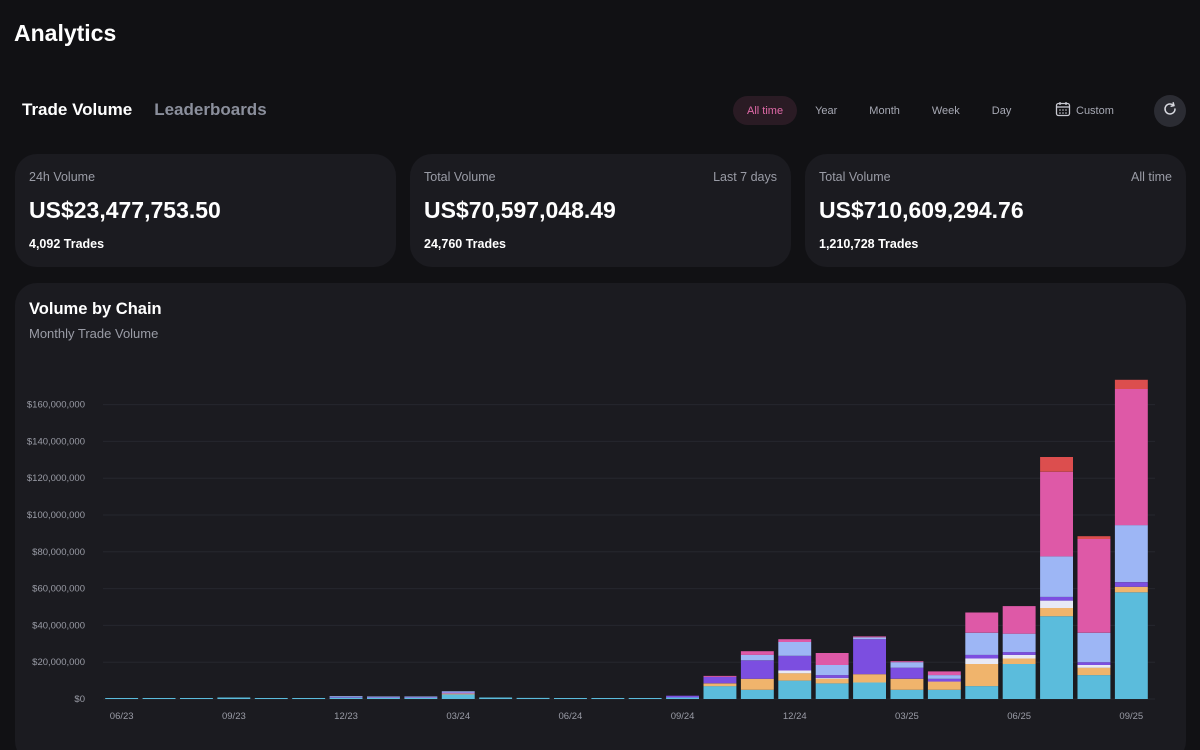  I want to click on refresh-button, so click(1170, 111).